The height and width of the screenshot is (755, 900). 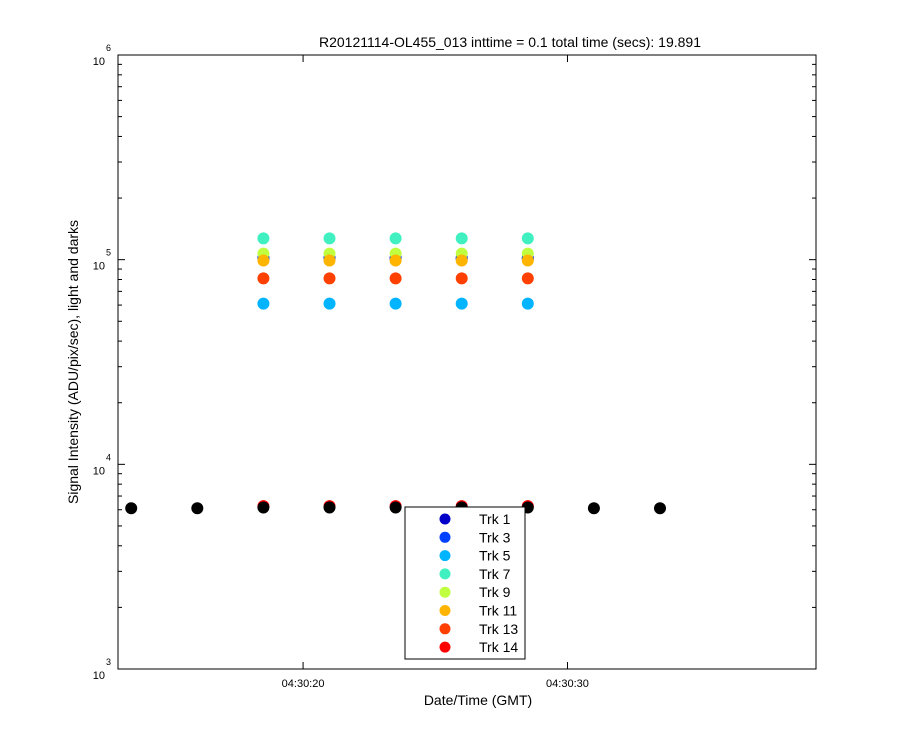 What do you see at coordinates (108, 253) in the screenshot?
I see `y-tick-exponent: 5` at bounding box center [108, 253].